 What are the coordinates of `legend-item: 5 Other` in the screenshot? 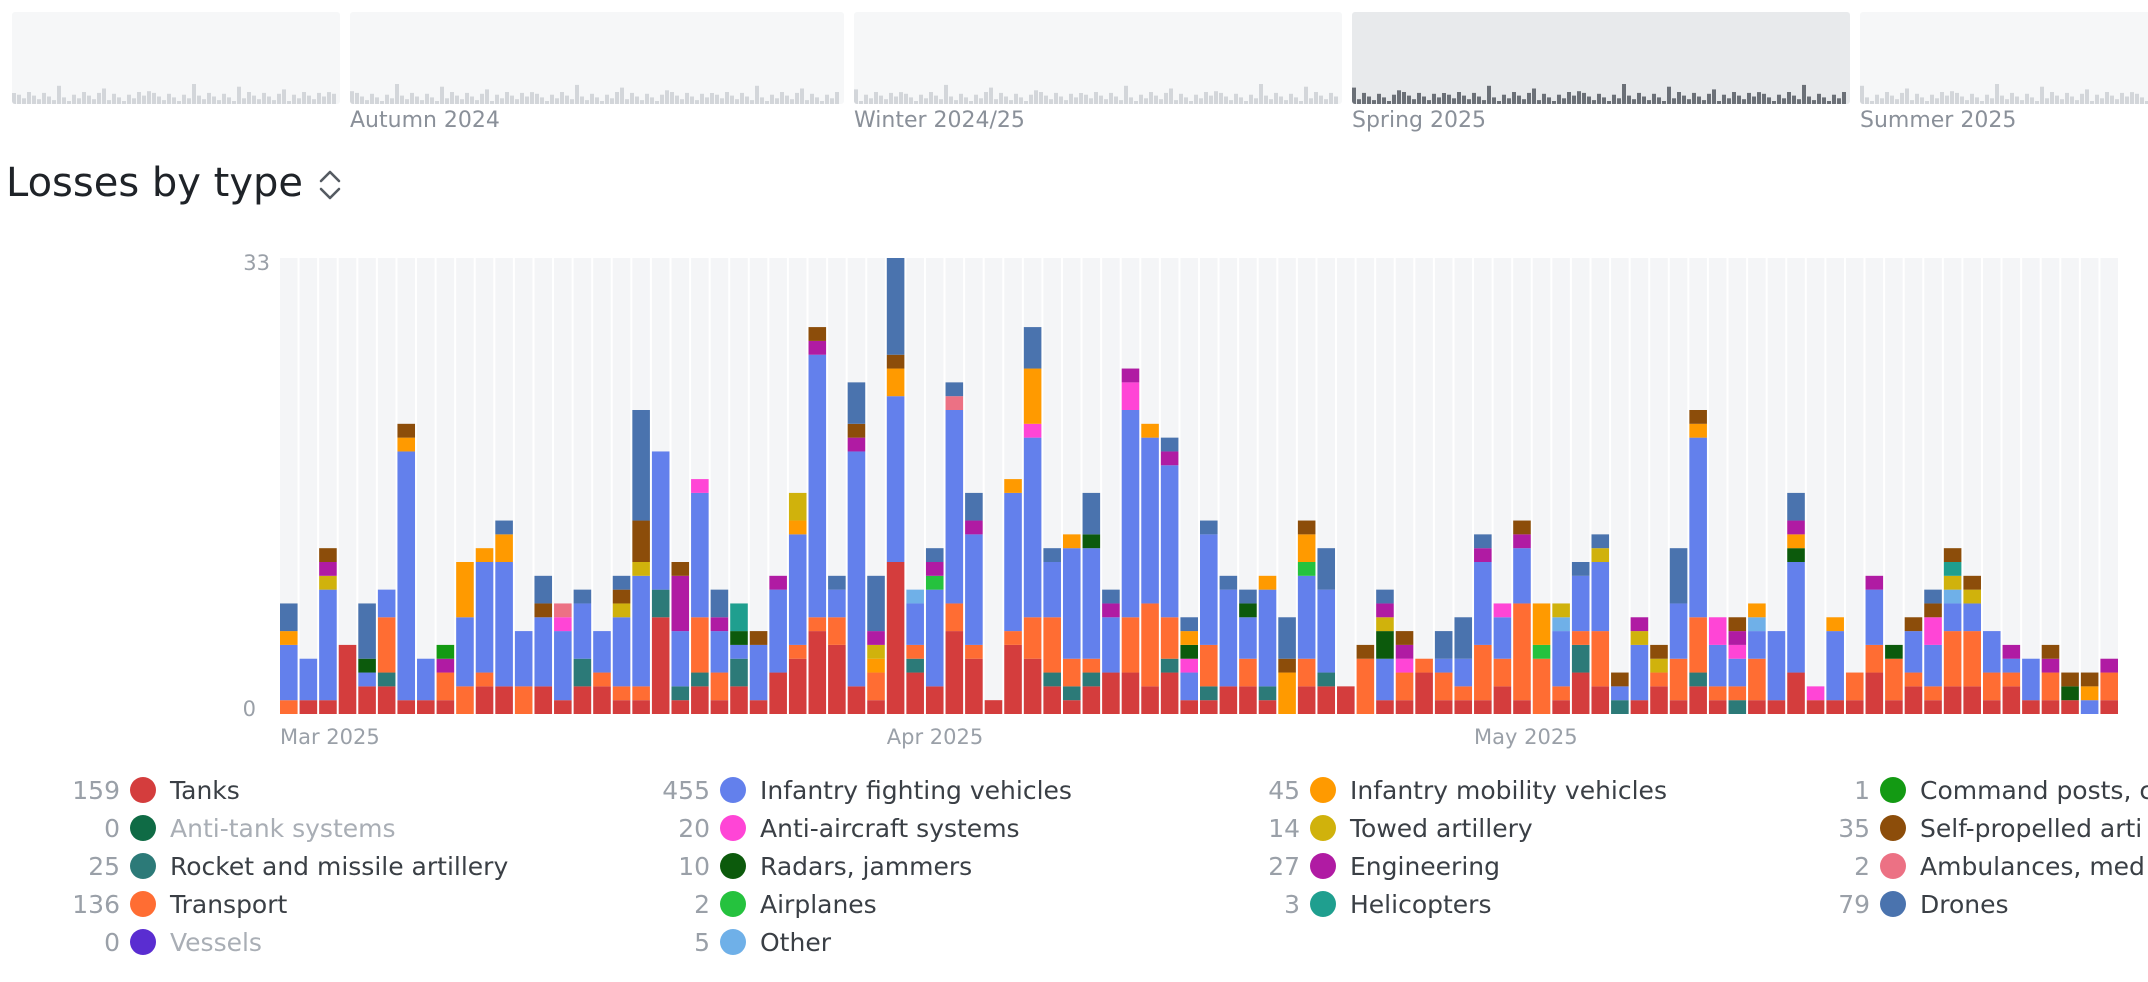 It's located at (710, 942).